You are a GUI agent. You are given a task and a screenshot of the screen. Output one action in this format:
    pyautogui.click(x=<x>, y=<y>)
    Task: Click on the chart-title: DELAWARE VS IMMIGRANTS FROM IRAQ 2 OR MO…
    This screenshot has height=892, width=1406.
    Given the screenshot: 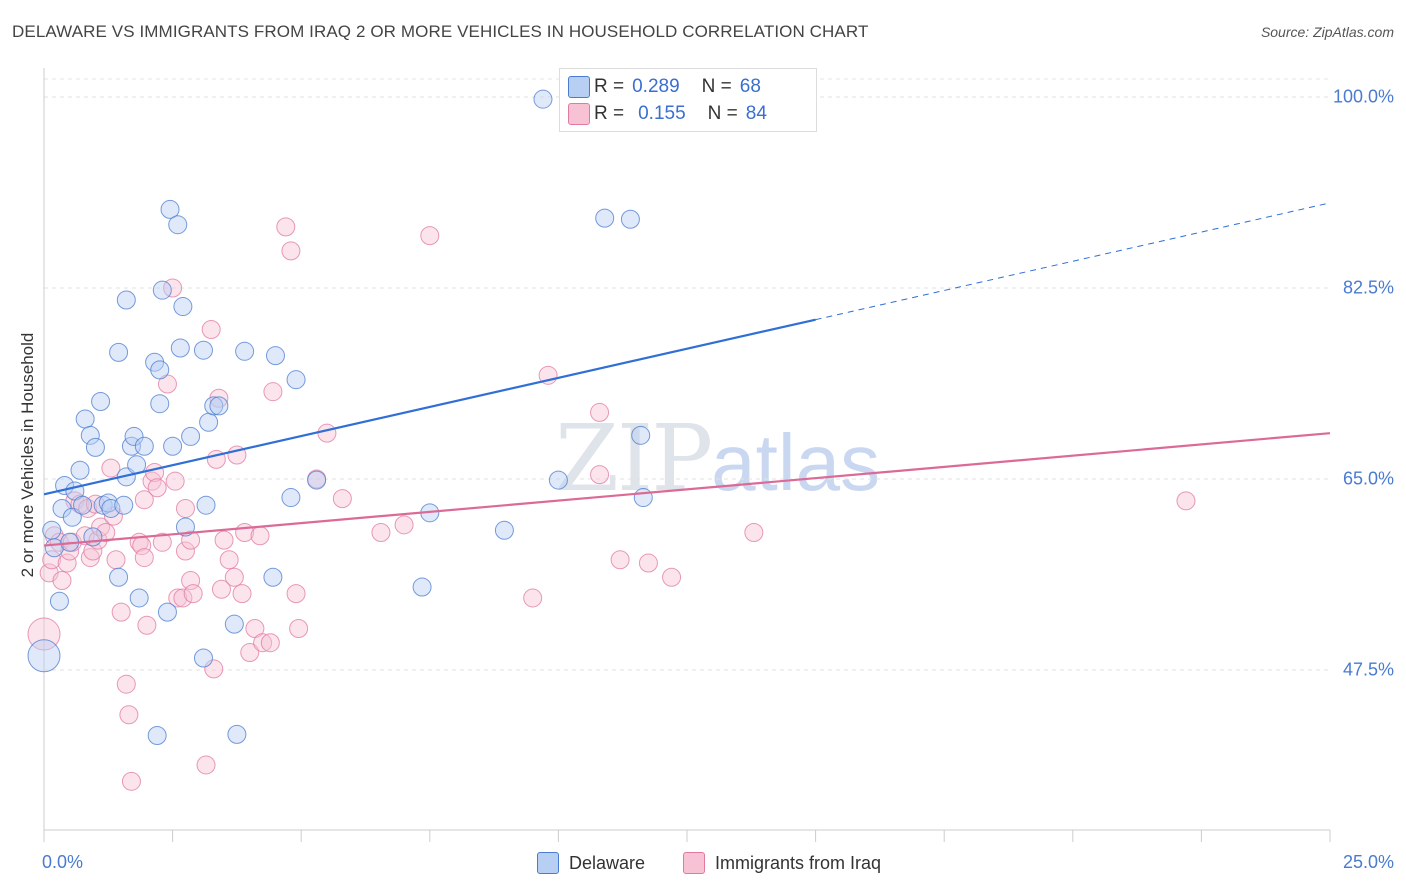 What is the action you would take?
    pyautogui.click(x=440, y=31)
    